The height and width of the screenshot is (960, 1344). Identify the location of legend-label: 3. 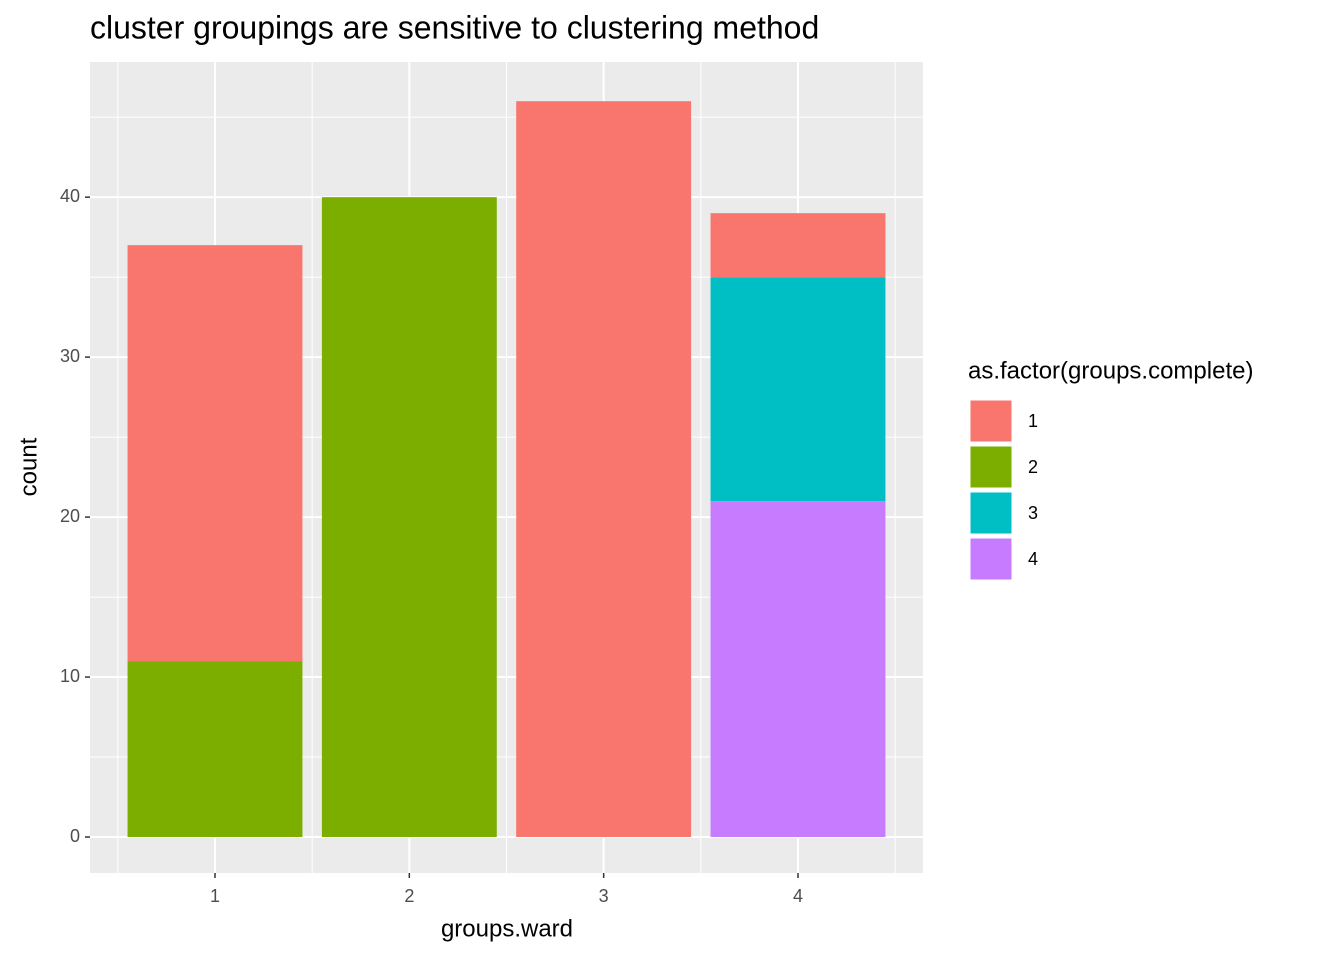
(1033, 513).